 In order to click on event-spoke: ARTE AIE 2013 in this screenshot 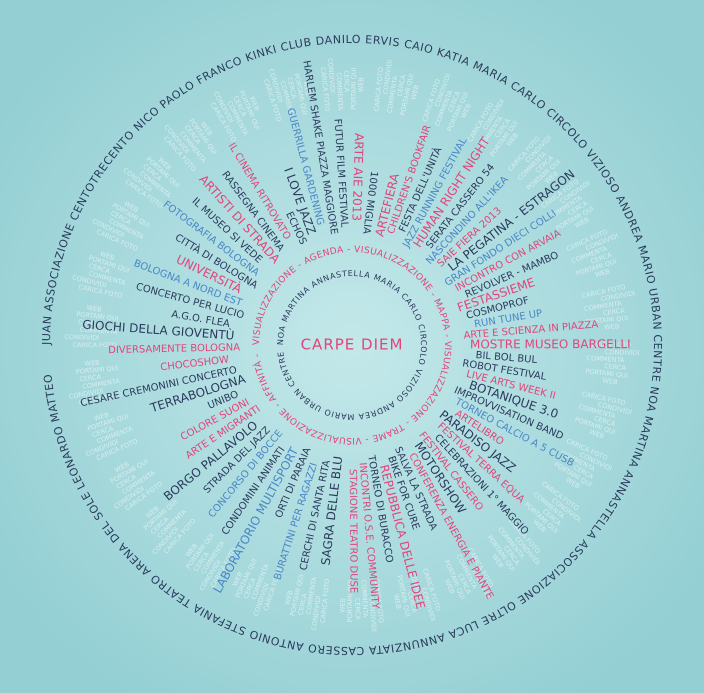, I will do `click(357, 177)`.